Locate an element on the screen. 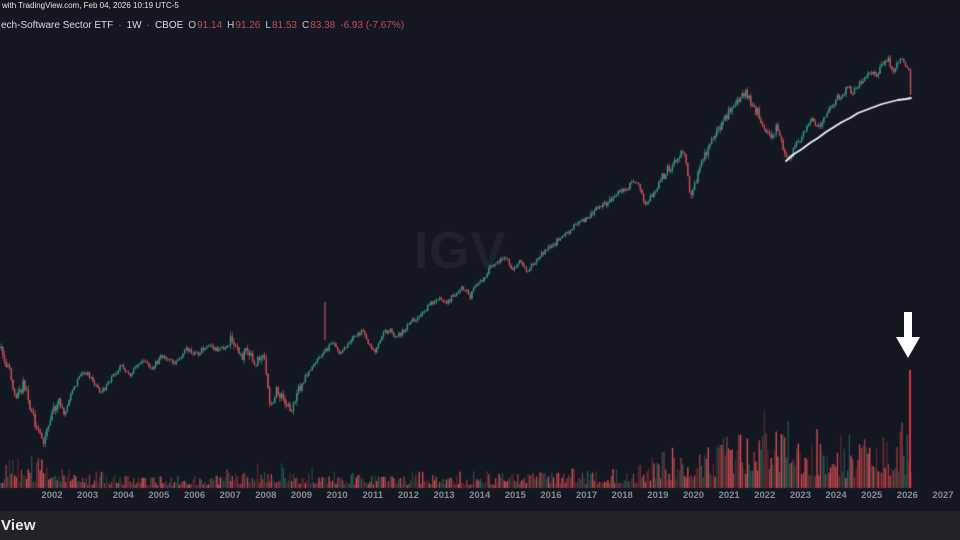  x-axis-year-label: 2007 is located at coordinates (230, 495).